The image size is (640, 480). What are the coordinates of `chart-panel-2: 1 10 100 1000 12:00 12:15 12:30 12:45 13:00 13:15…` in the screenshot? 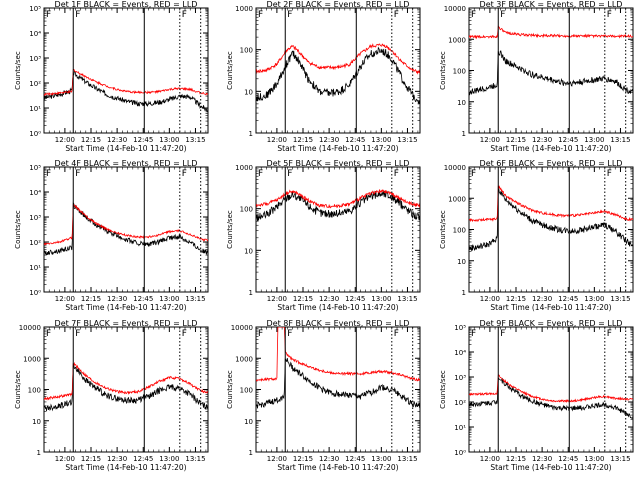 It's located at (323, 76).